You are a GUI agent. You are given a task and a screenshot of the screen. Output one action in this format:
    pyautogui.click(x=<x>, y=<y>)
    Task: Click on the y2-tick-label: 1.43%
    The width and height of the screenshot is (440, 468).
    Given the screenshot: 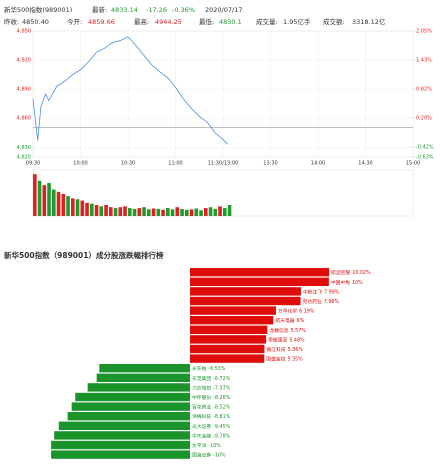 What is the action you would take?
    pyautogui.click(x=424, y=61)
    